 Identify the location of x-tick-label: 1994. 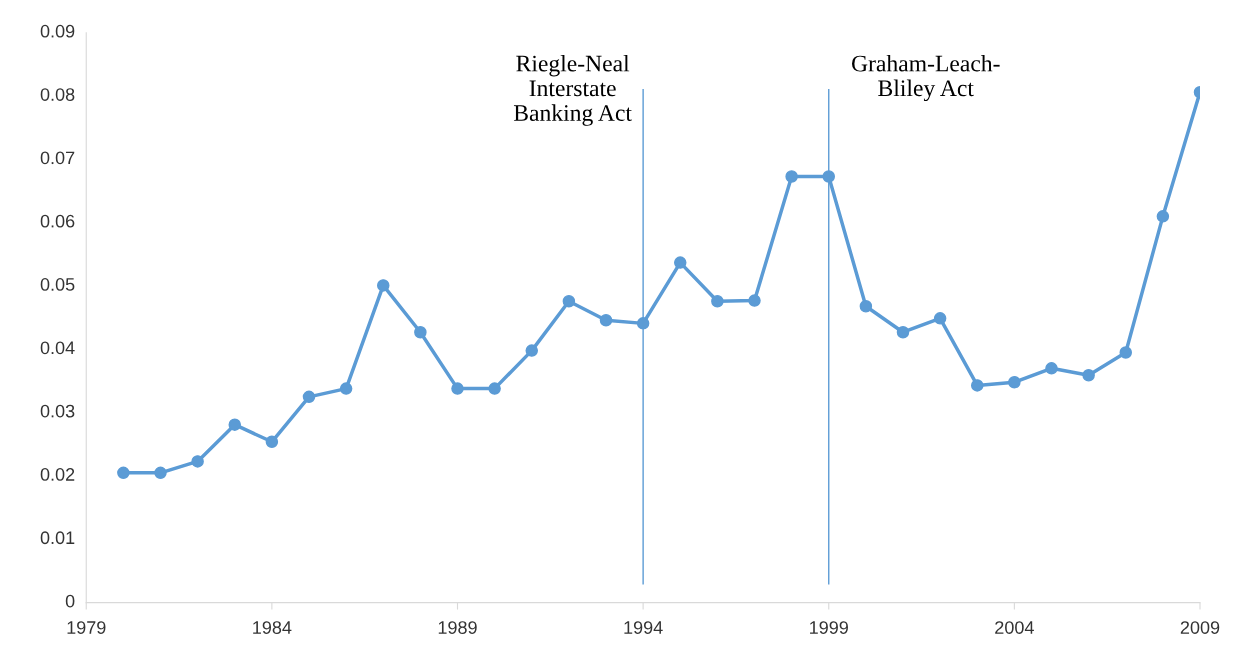
(643, 627).